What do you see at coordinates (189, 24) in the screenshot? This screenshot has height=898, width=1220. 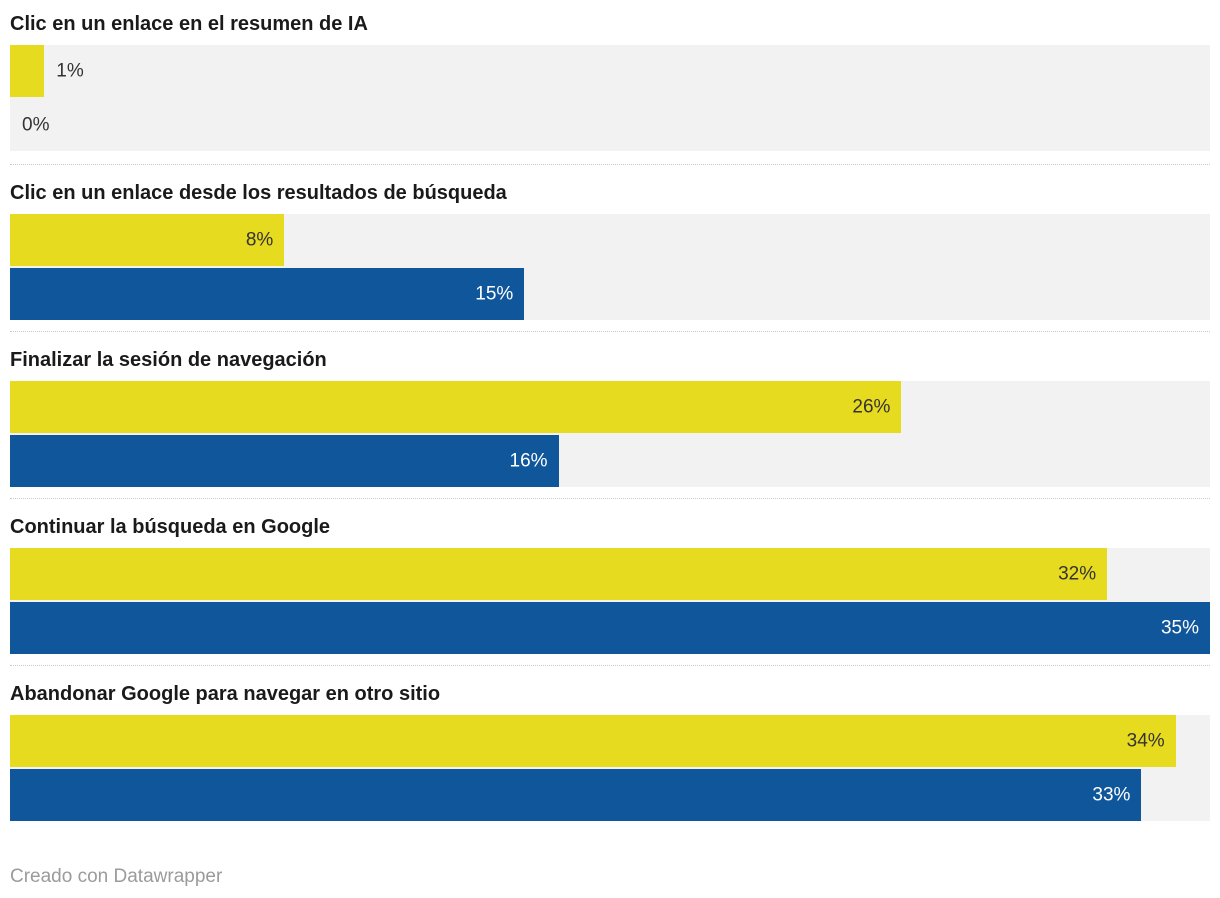 I see `group-title: Clic en un enlace en el resumen de IA` at bounding box center [189, 24].